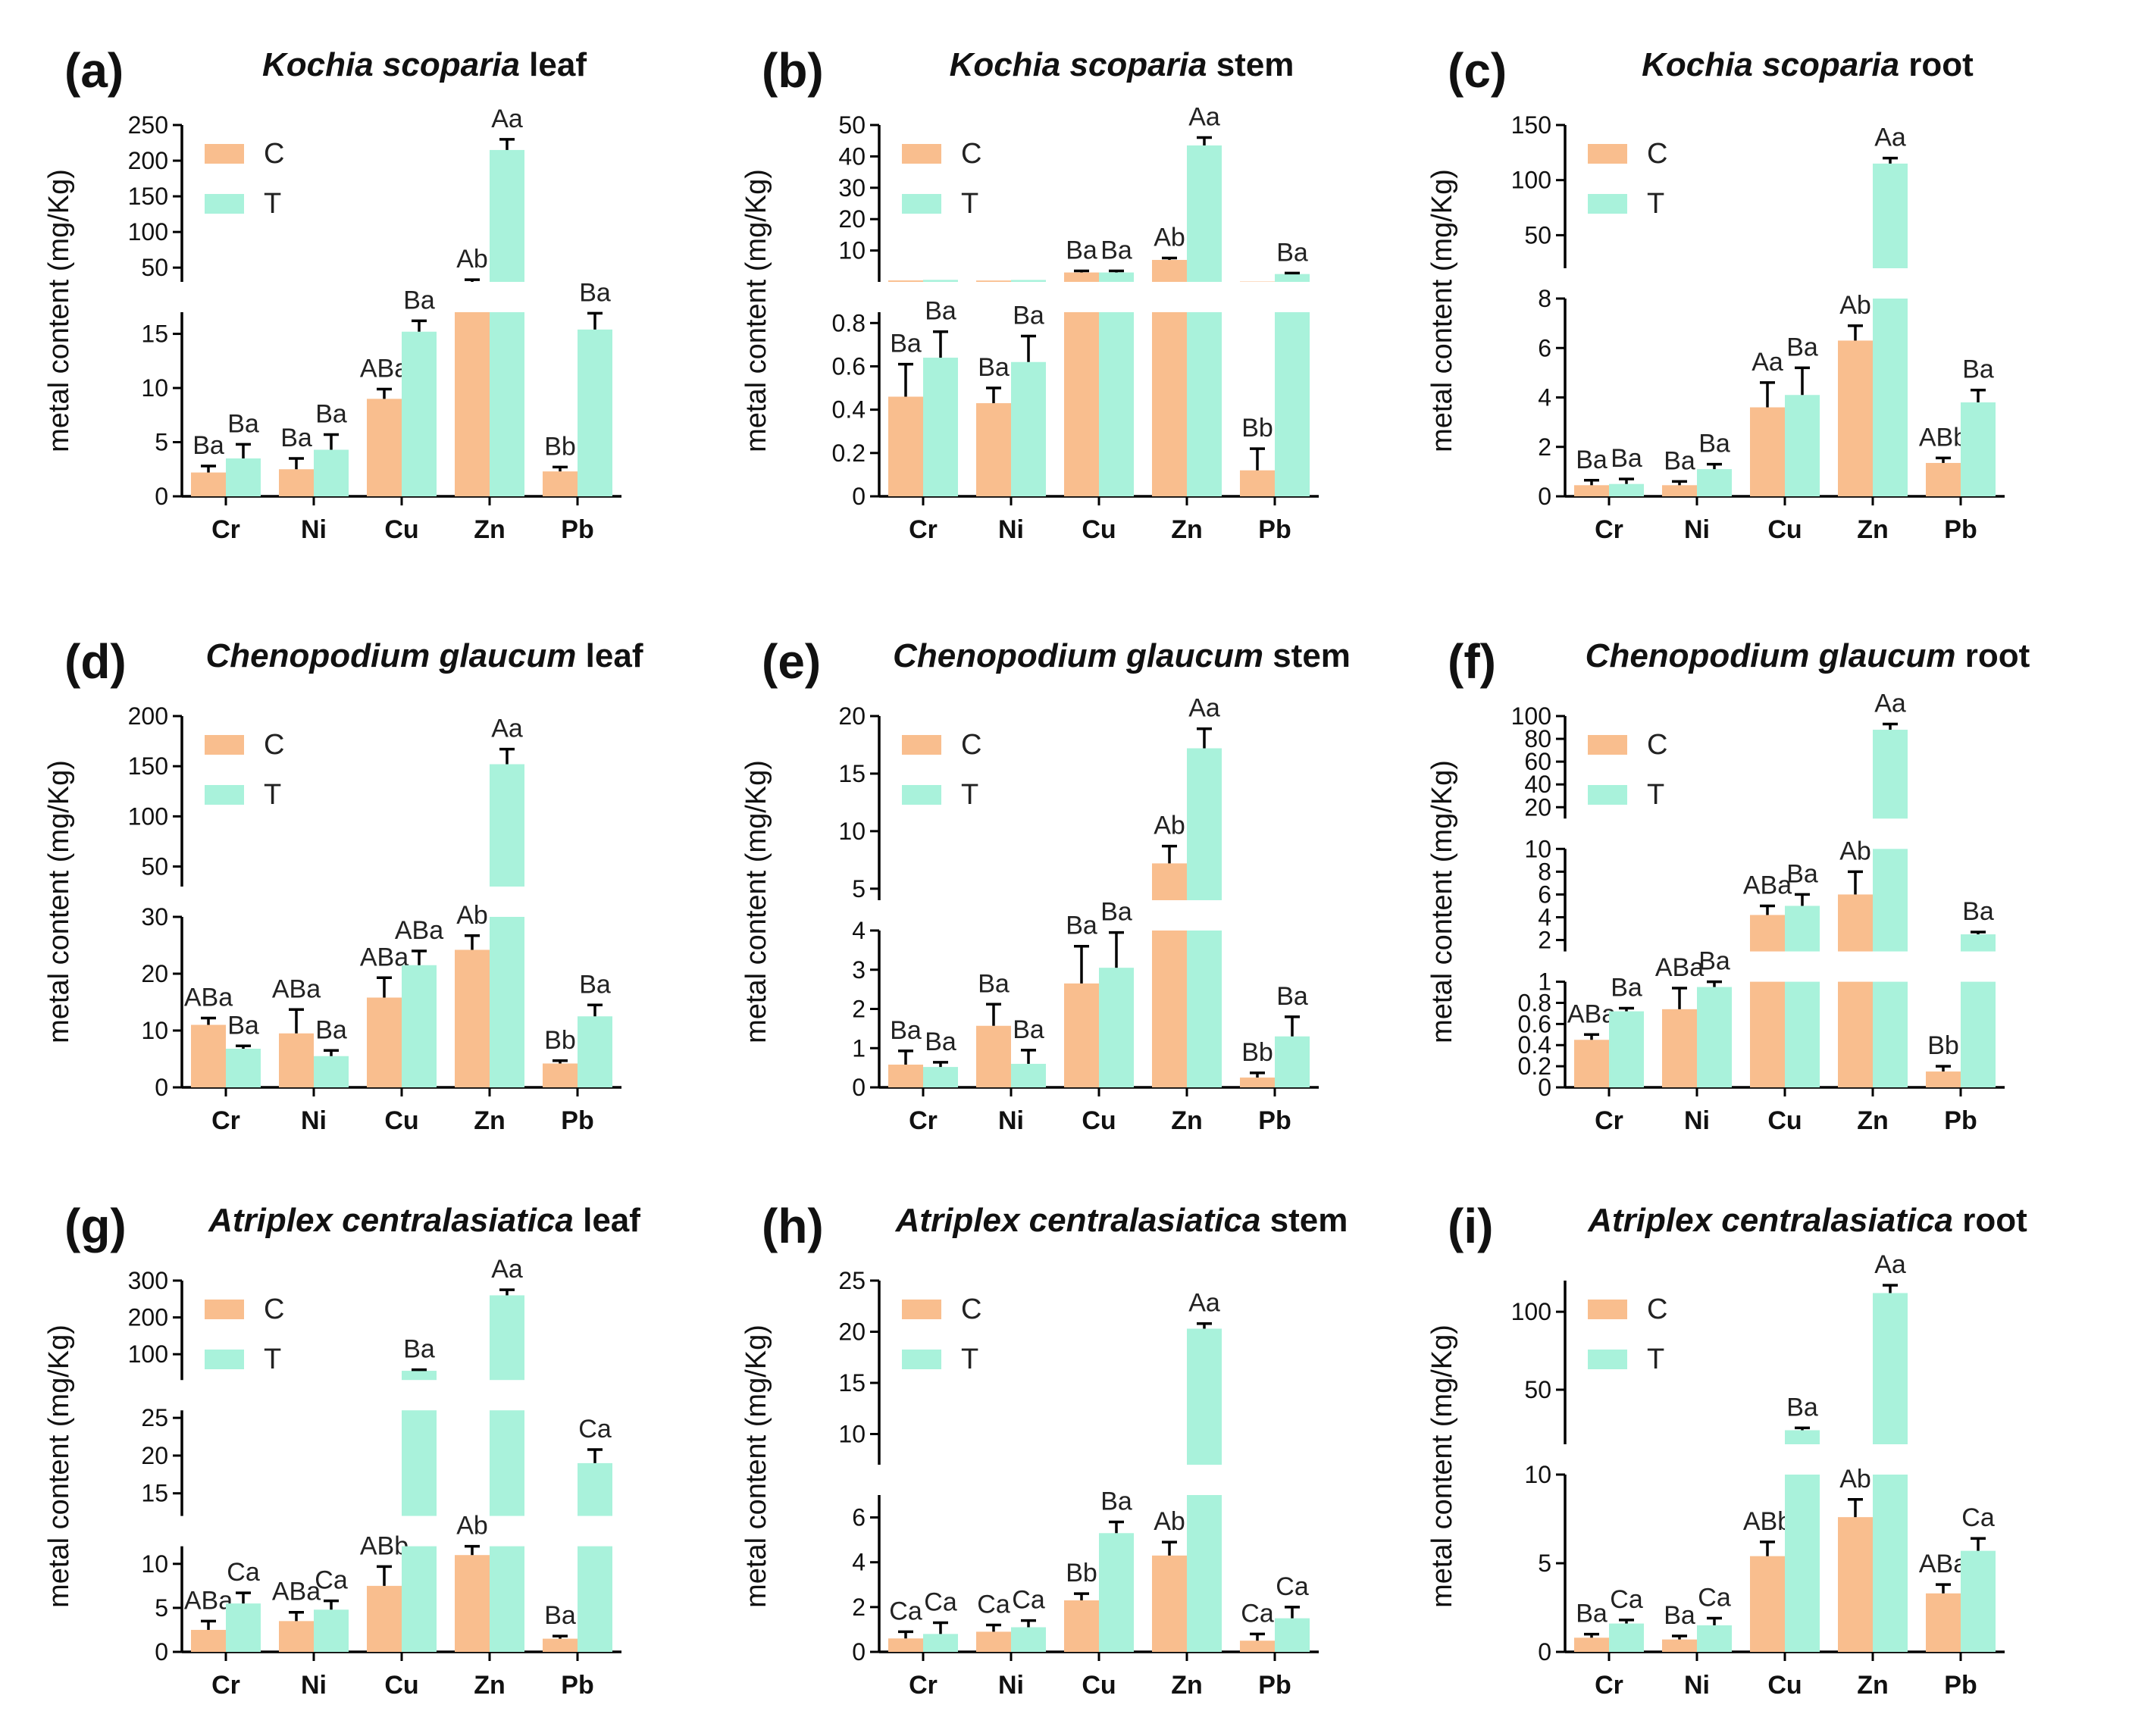 This screenshot has width=2135, height=1736. I want to click on y-tick-label: 2, so click(1545, 940).